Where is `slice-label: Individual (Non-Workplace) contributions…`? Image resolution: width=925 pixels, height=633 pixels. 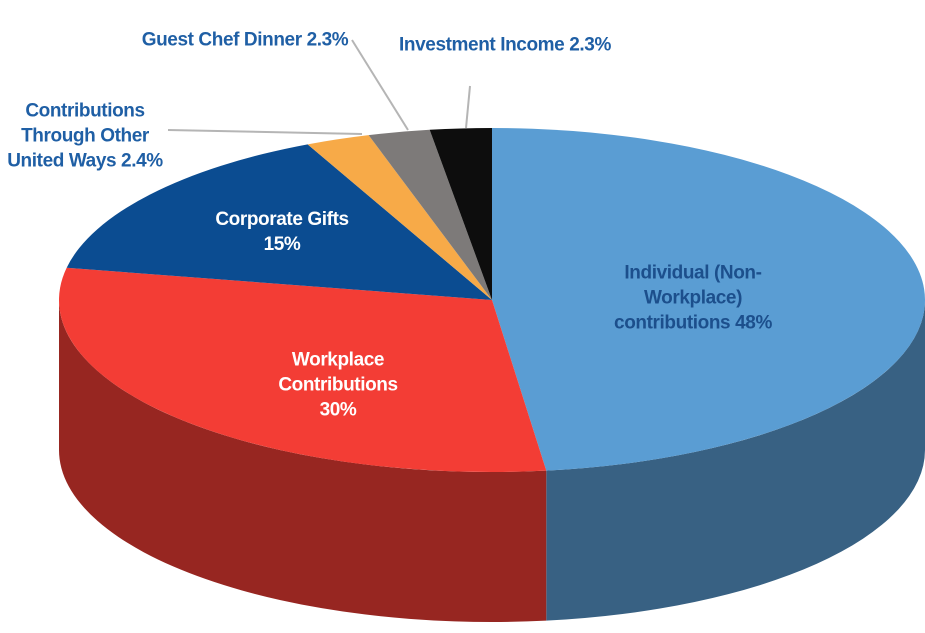 slice-label: Individual (Non-Workplace) contributions… is located at coordinates (693, 298).